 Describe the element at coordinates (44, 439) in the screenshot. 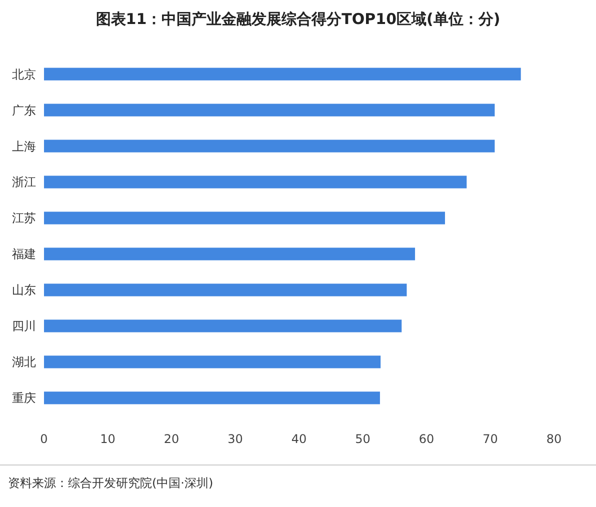

I see `x-tick-label: 0` at that location.